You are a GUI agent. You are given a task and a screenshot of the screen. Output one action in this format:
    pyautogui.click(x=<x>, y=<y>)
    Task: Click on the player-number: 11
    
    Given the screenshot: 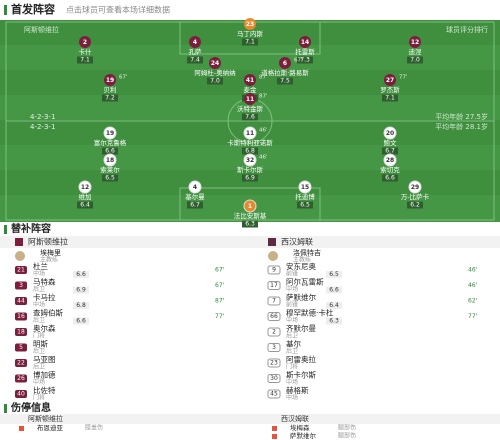 What is the action you would take?
    pyautogui.click(x=250, y=133)
    